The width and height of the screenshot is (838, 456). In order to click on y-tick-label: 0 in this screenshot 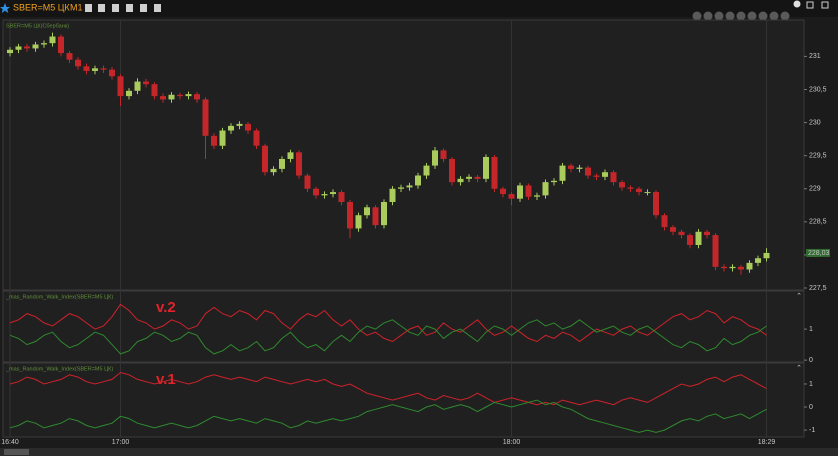, I will do `click(811, 360)`.